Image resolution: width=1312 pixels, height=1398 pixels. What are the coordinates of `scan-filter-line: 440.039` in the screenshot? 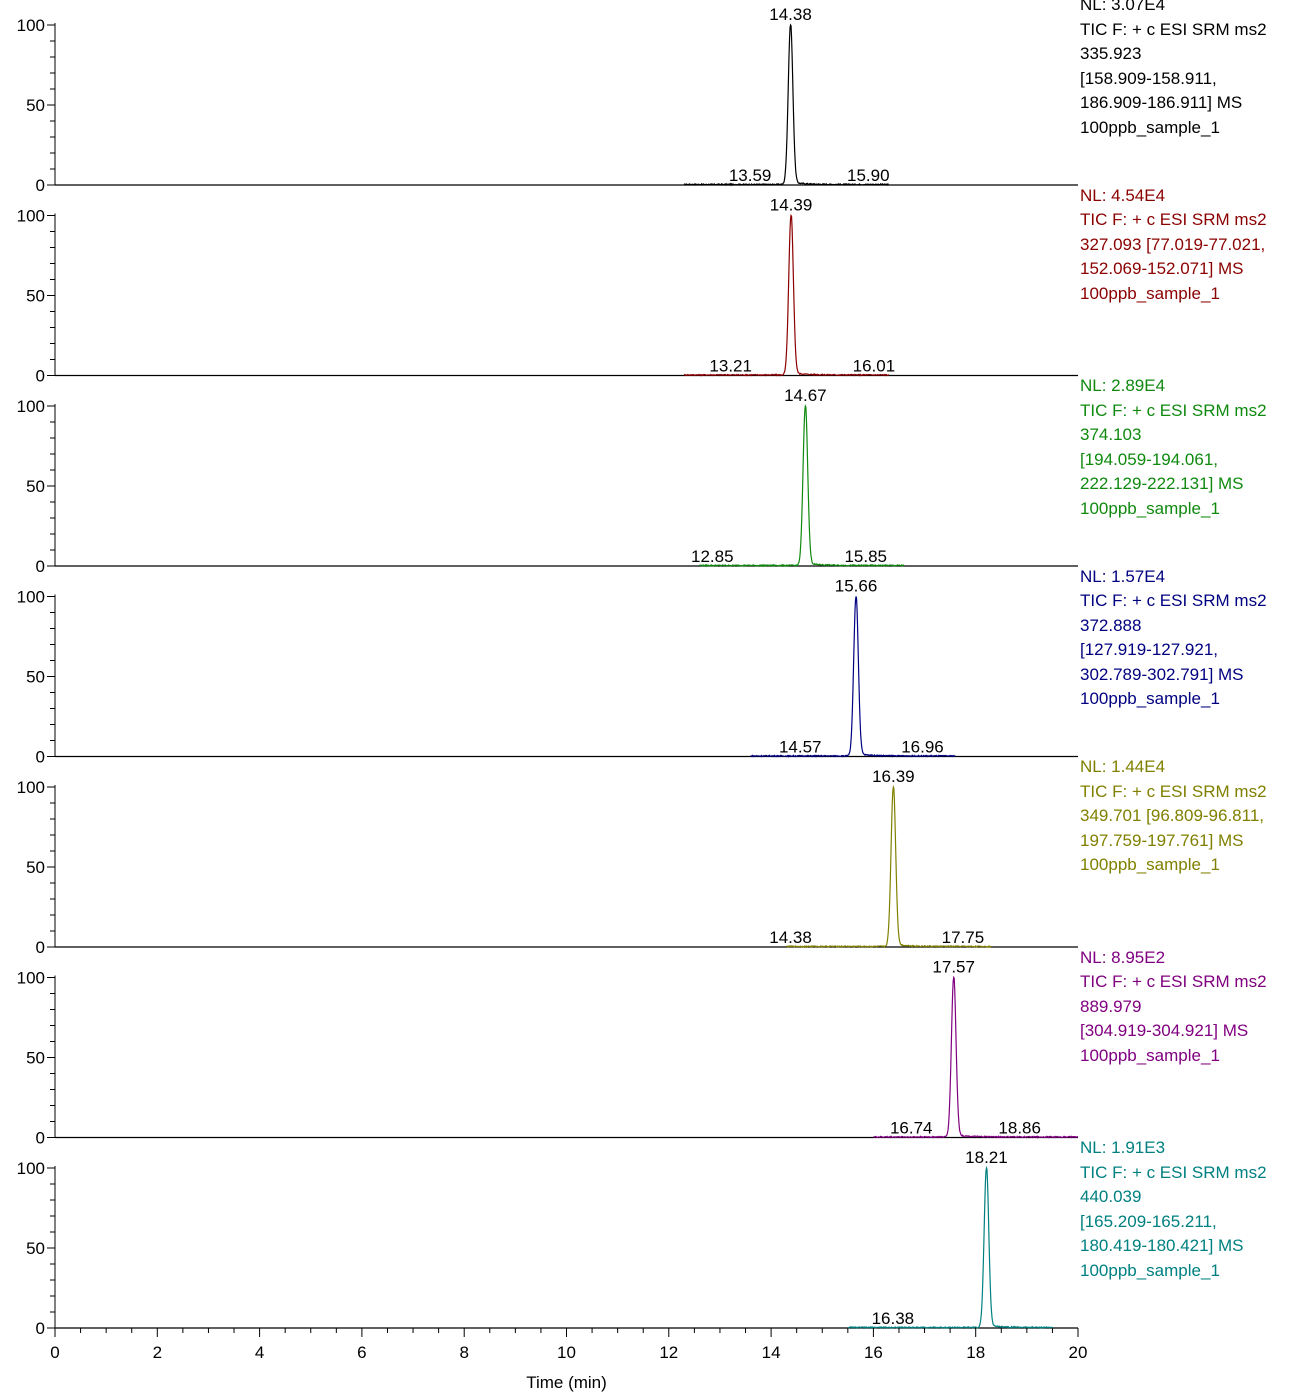 It's located at (1111, 1197).